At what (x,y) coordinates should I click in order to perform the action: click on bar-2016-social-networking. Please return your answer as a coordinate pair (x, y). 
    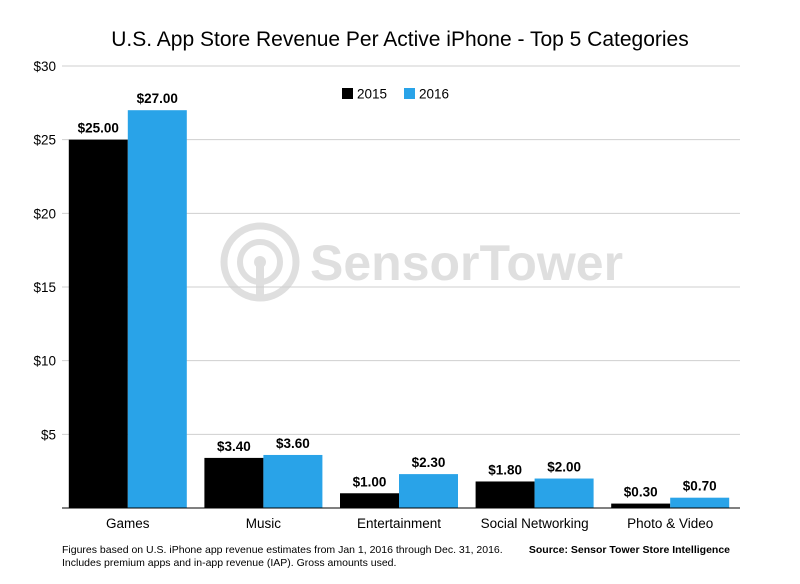
    Looking at the image, I should click on (564, 493).